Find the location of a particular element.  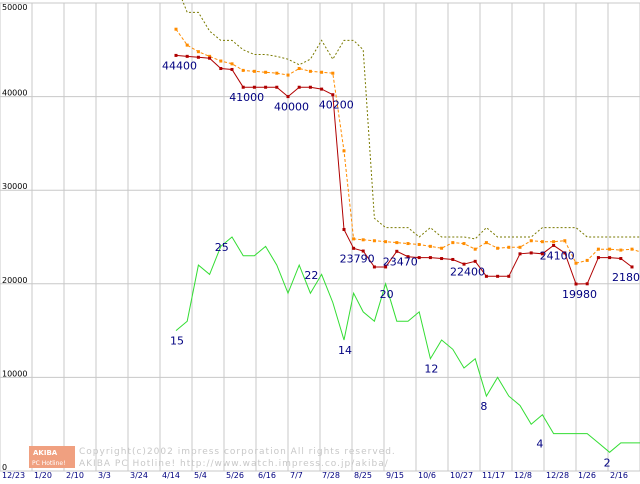

x-tick-label: 6/16 is located at coordinates (267, 475).